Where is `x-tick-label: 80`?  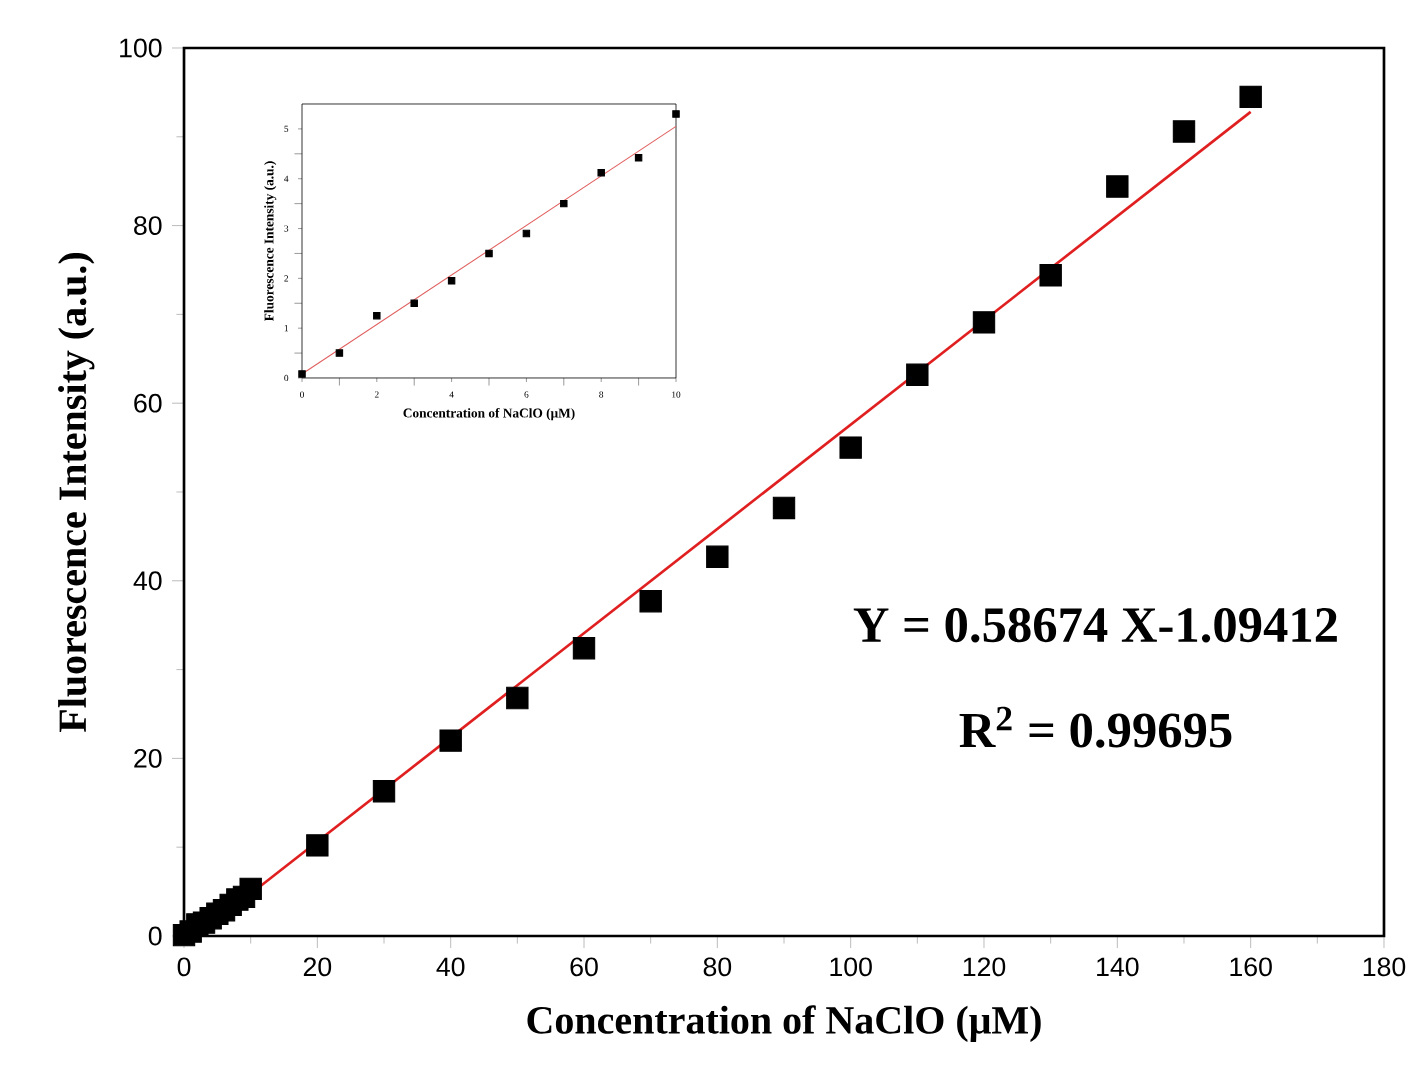 x-tick-label: 80 is located at coordinates (717, 967).